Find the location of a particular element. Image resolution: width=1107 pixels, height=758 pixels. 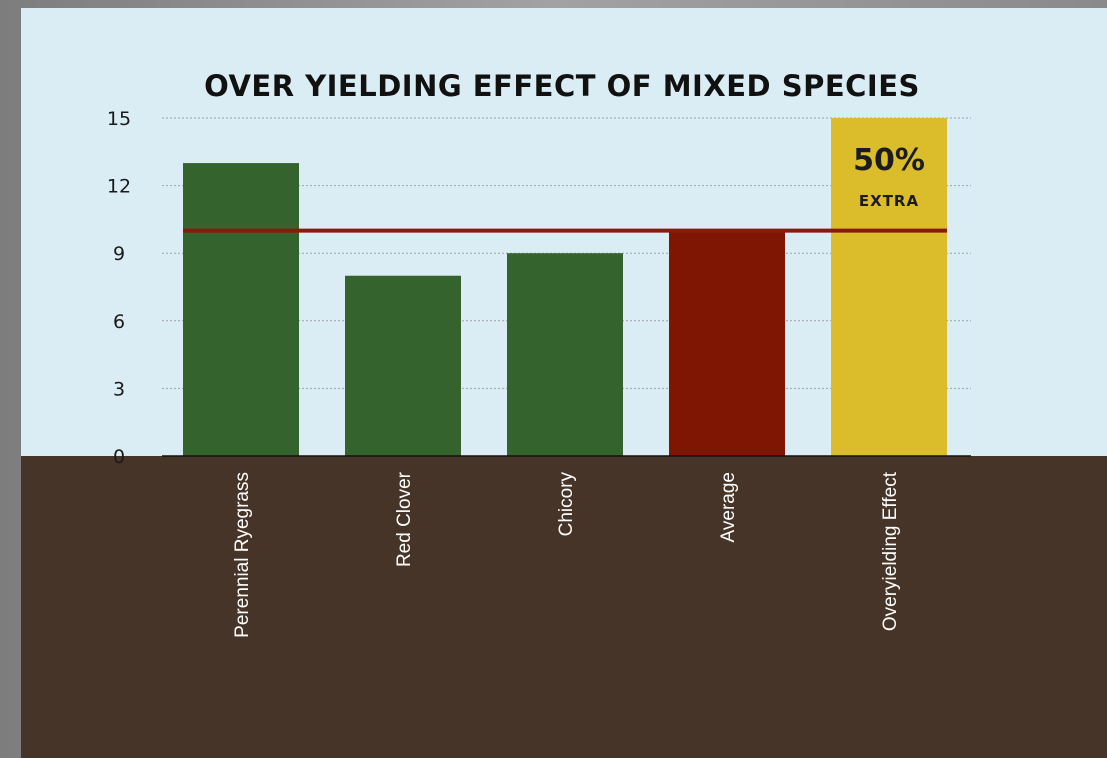

chart-title: OVER YIELDING EFFECT OF MIXED SPECIES is located at coordinates (562, 86).